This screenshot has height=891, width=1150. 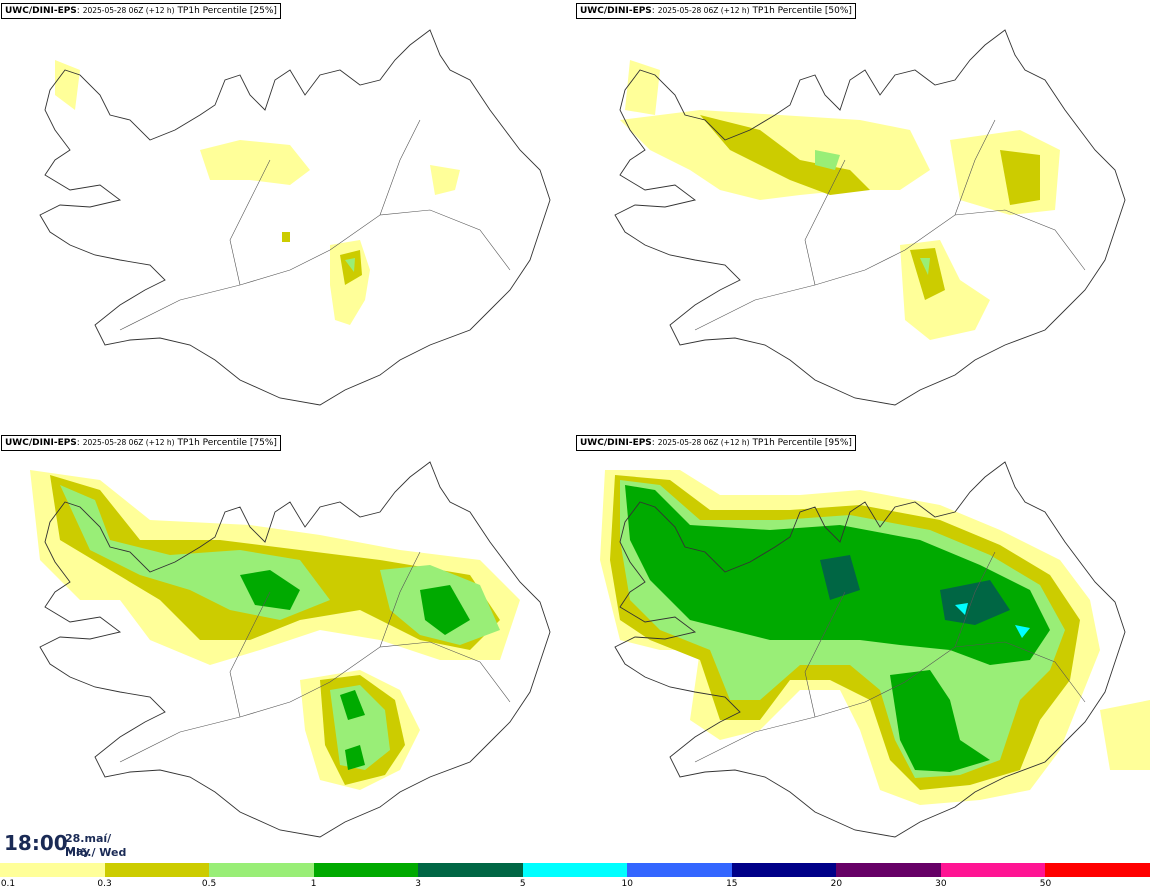 I want to click on colorbar-label: 0.3, so click(x=104, y=884).